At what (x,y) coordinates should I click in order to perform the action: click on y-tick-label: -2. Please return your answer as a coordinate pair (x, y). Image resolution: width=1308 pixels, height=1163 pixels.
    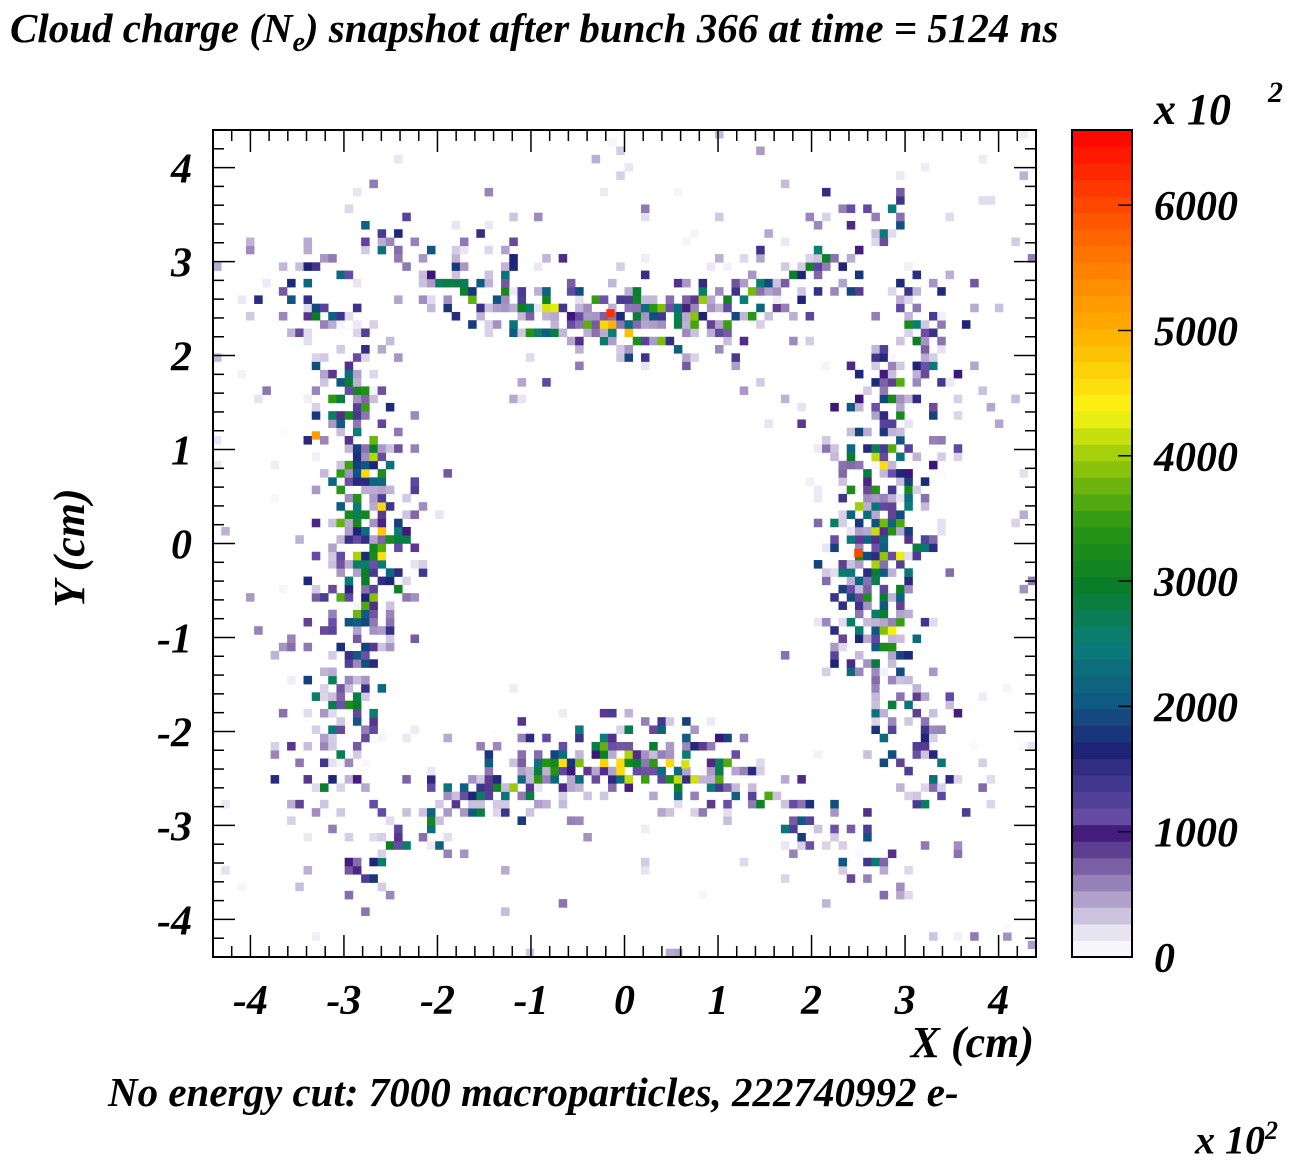
    Looking at the image, I should click on (174, 733).